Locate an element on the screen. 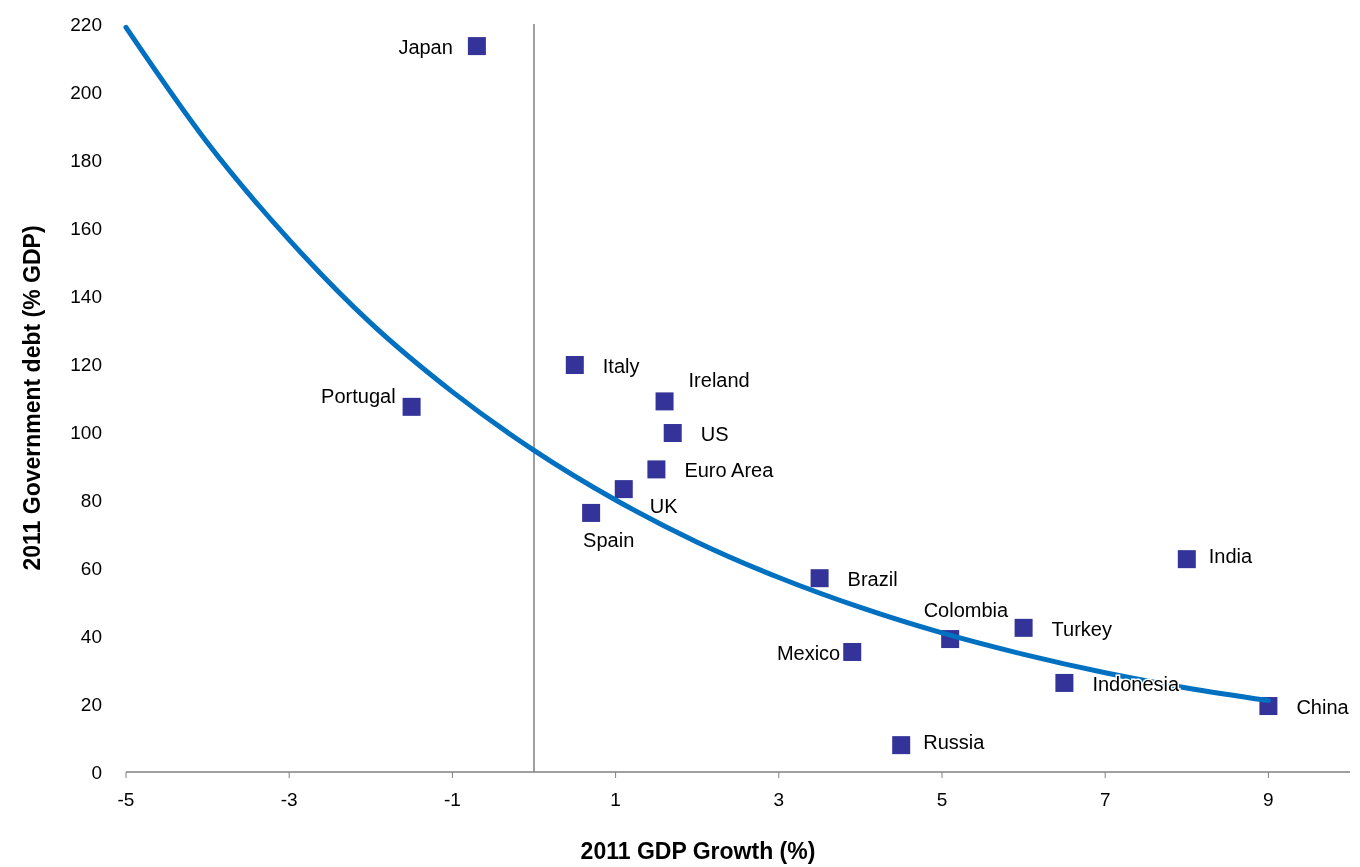 The image size is (1360, 867). y-tick-label: 0 is located at coordinates (96, 772).